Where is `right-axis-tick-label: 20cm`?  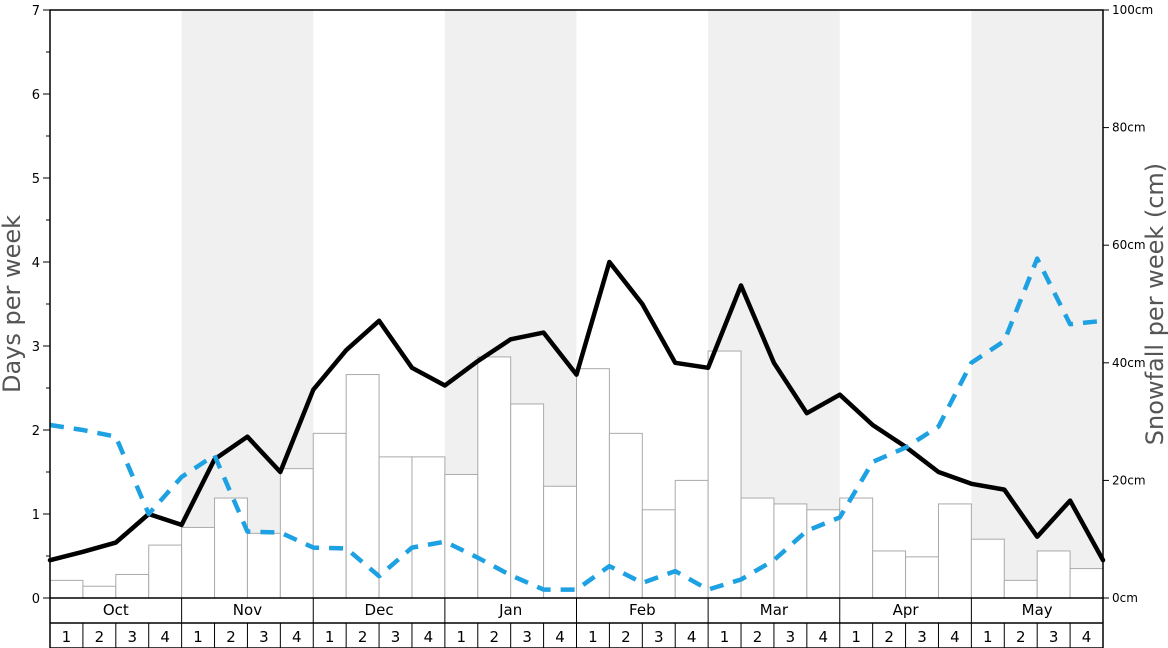
right-axis-tick-label: 20cm is located at coordinates (1129, 480).